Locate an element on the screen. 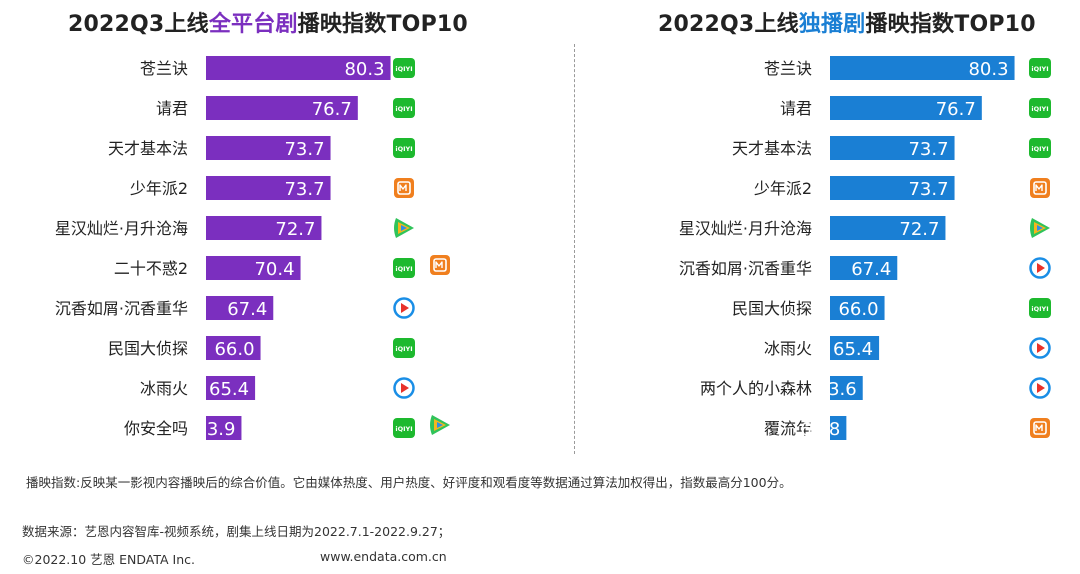 The width and height of the screenshot is (1080, 574). category-label: 二十不惑2 is located at coordinates (151, 268).